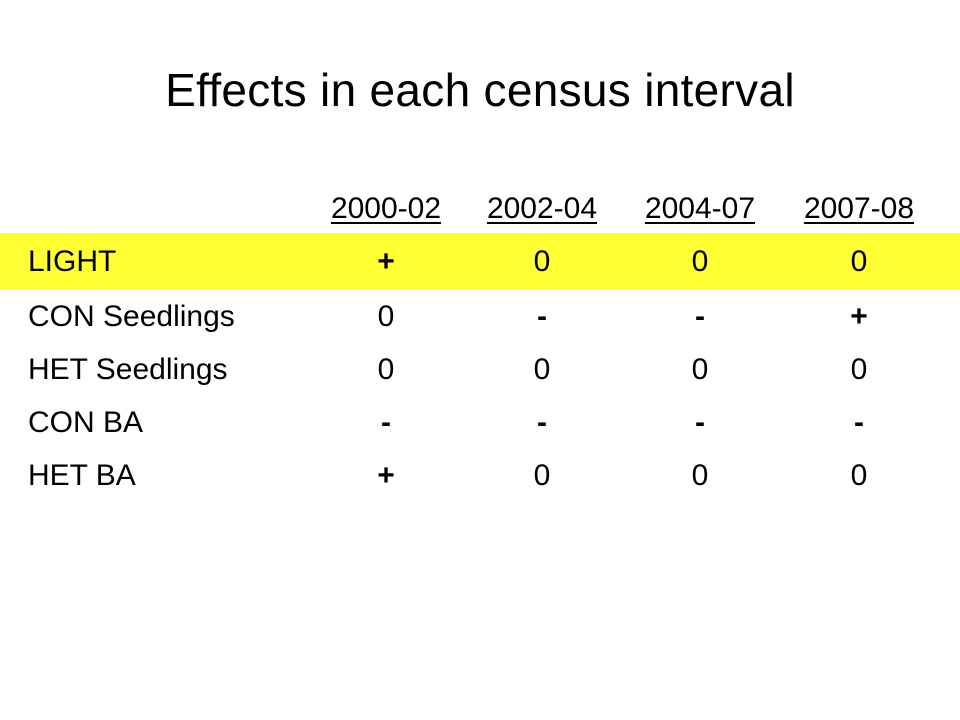 The image size is (960, 720). Describe the element at coordinates (480, 90) in the screenshot. I see `slide-title: Effects in each census interval` at that location.